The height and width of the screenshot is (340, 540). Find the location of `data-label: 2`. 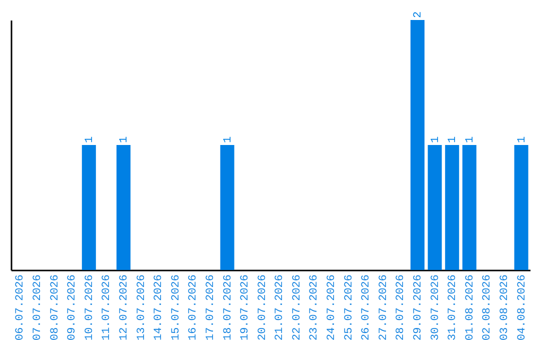

data-label: 2 is located at coordinates (418, 14).